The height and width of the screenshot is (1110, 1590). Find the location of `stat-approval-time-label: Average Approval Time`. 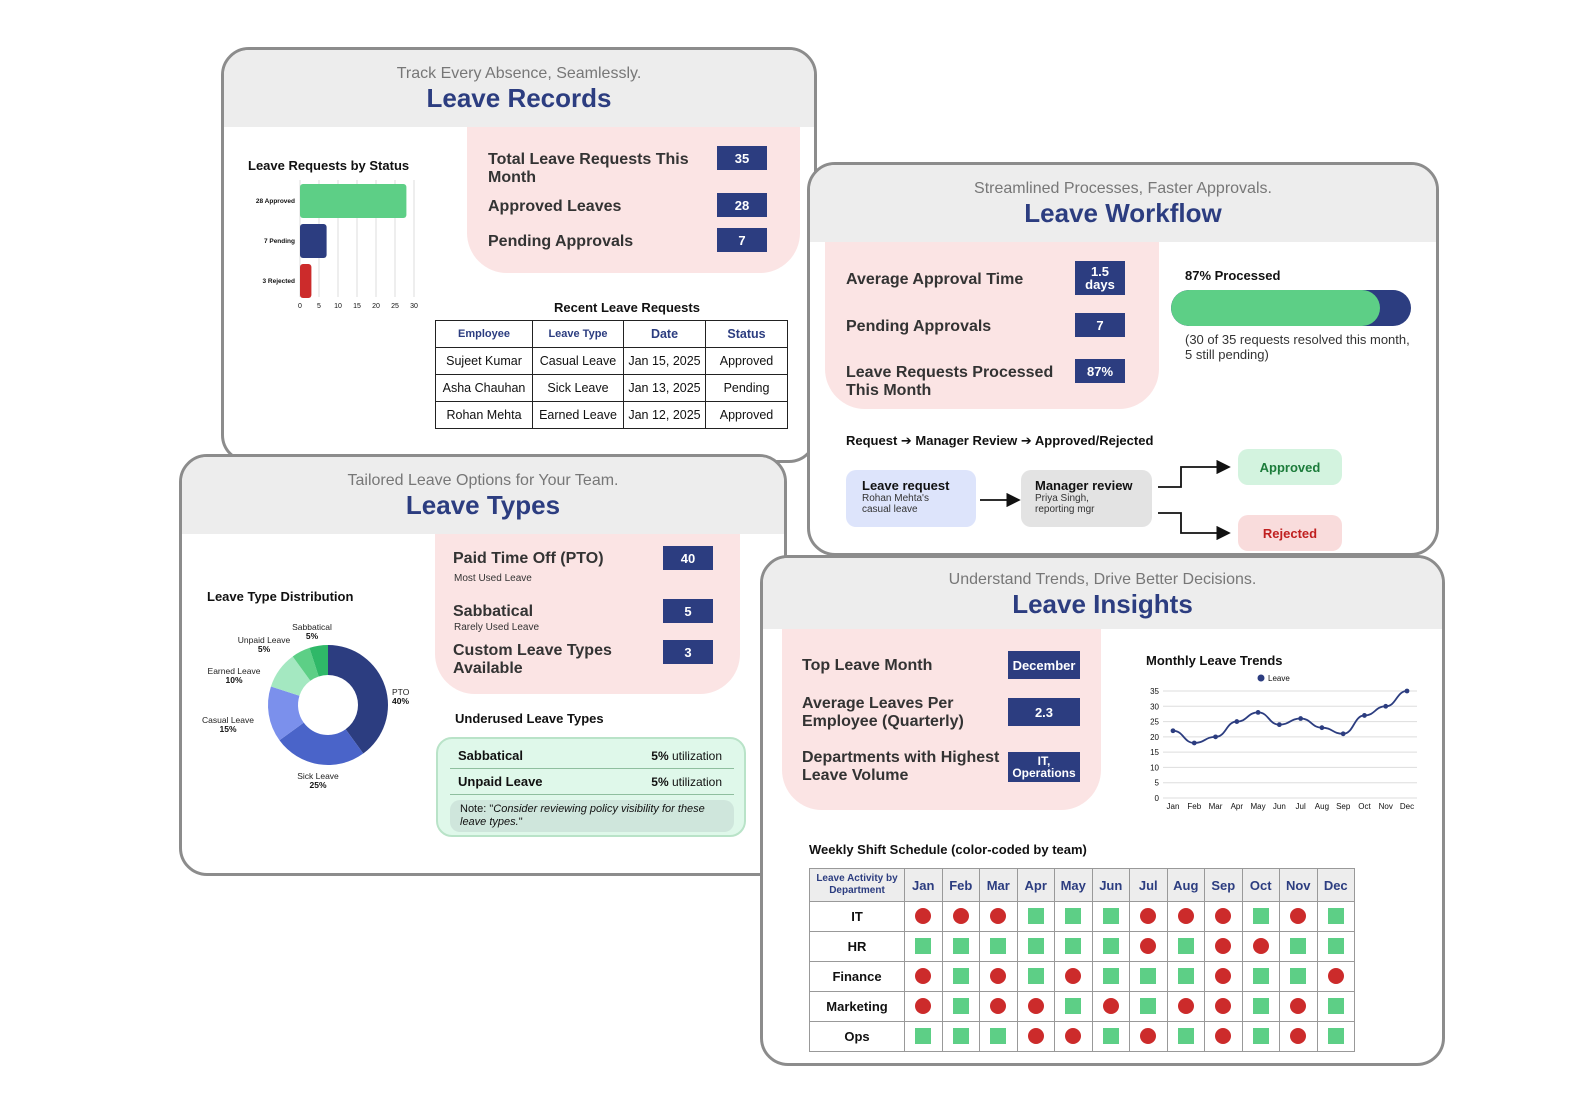

stat-approval-time-label: Average Approval Time is located at coordinates (935, 279).